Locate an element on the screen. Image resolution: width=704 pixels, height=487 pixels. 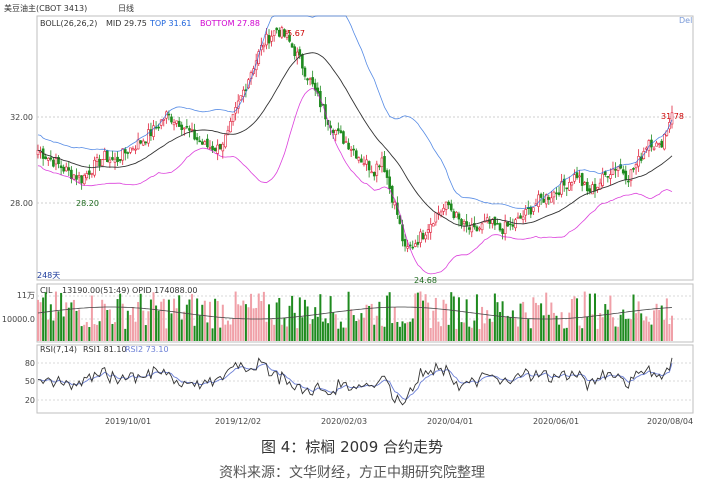
corner-label: Del is located at coordinates (685, 20).